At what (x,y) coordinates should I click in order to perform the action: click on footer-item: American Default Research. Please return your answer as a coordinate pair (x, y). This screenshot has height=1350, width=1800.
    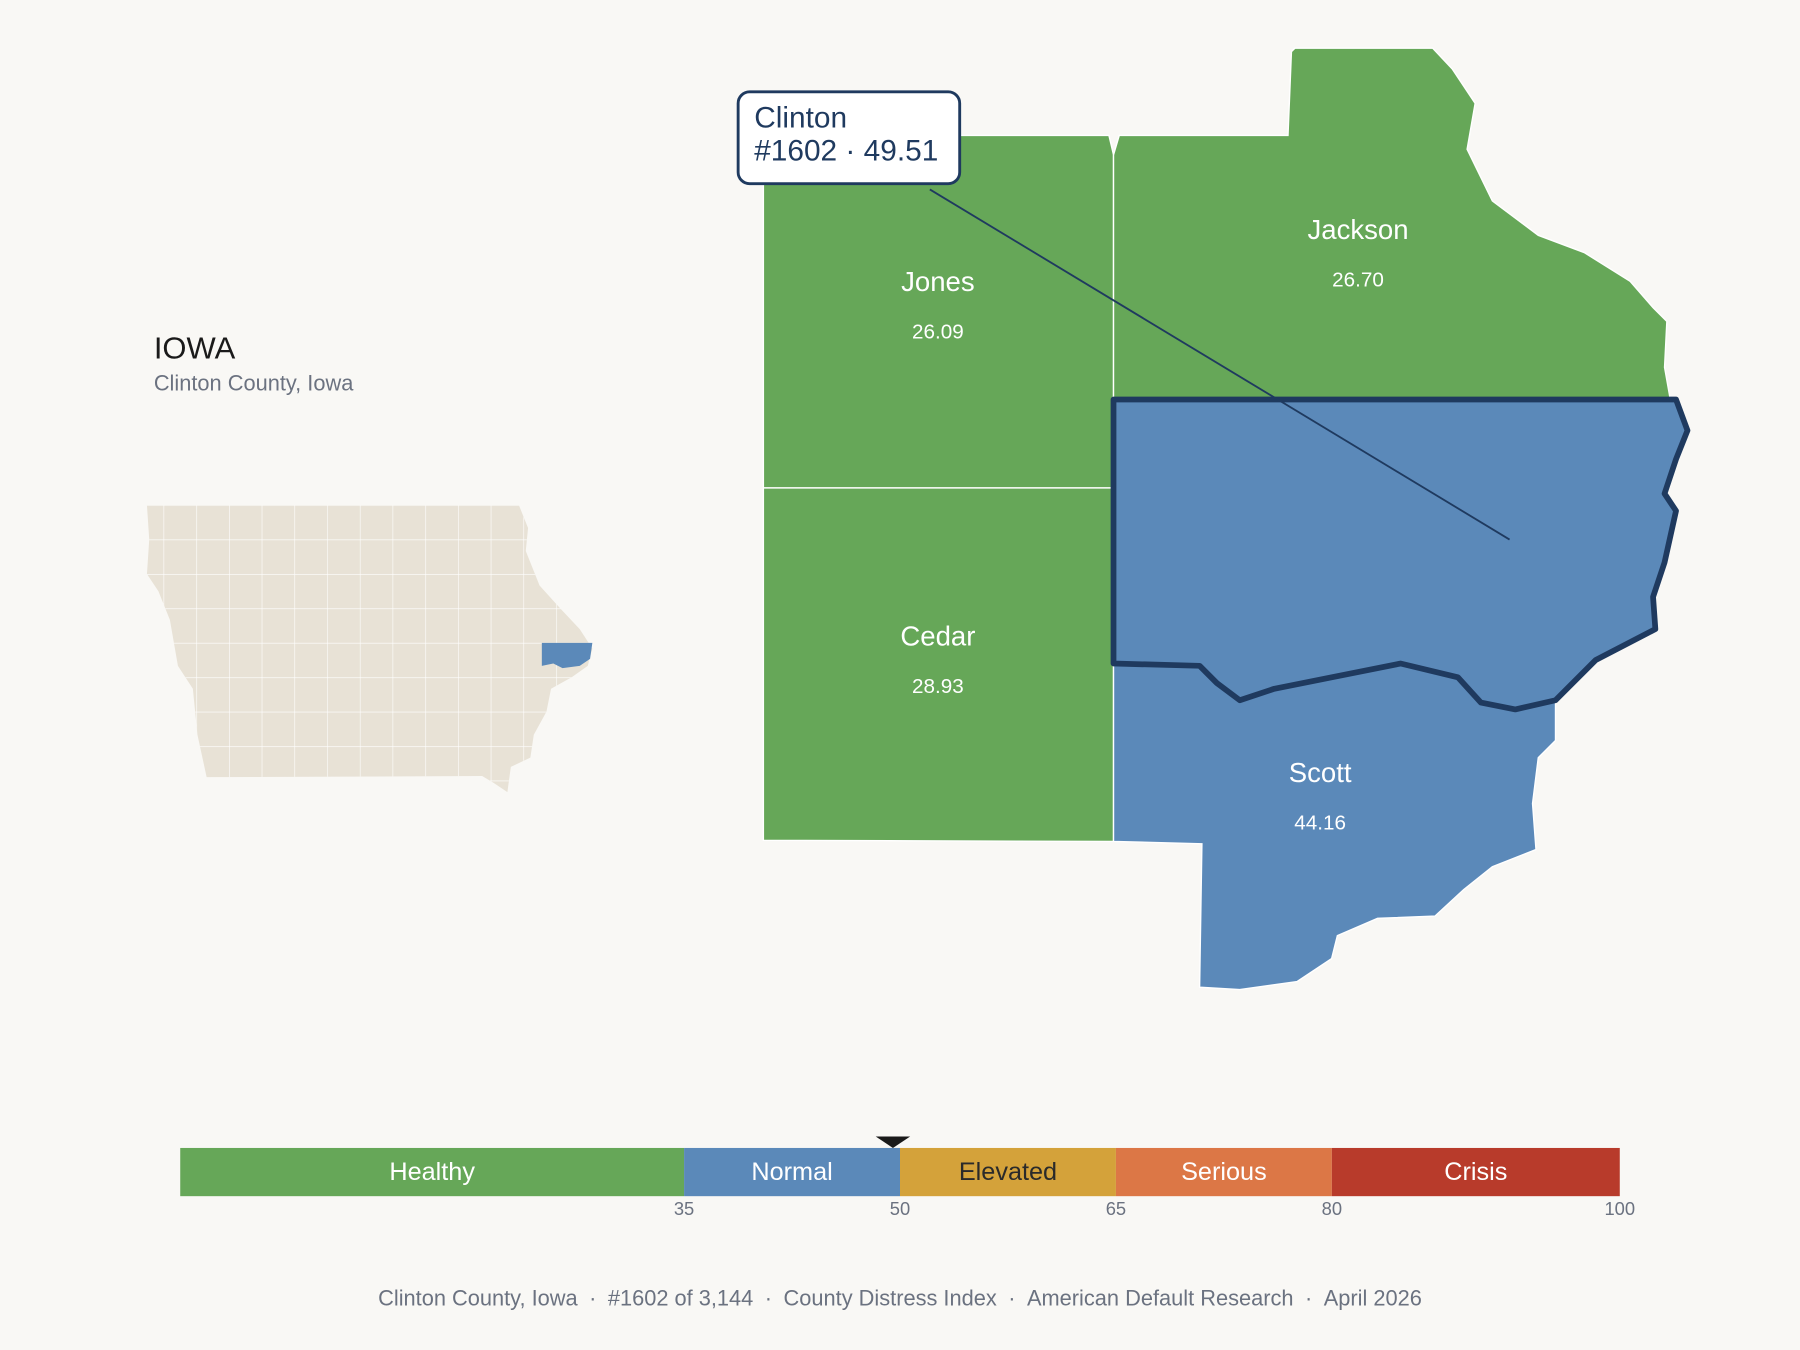
    Looking at the image, I should click on (1160, 1297).